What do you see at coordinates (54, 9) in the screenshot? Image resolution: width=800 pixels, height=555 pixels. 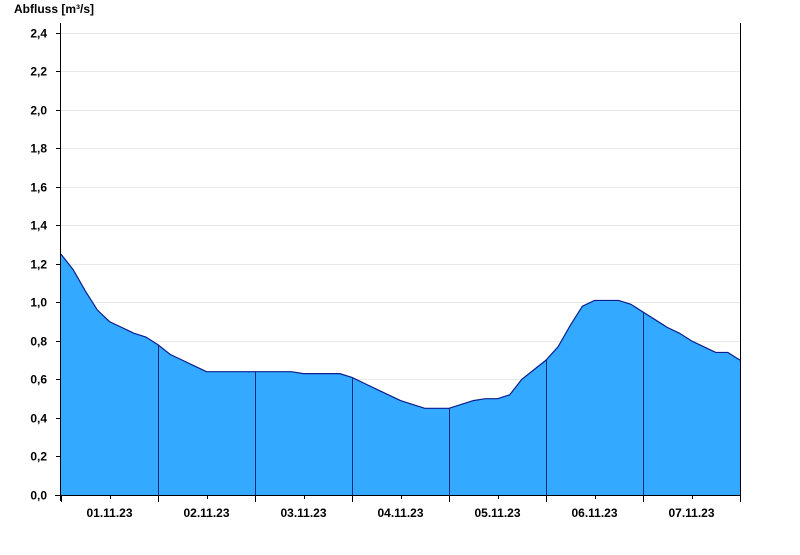 I see `y-axis-label: Abfluss [m³/s]` at bounding box center [54, 9].